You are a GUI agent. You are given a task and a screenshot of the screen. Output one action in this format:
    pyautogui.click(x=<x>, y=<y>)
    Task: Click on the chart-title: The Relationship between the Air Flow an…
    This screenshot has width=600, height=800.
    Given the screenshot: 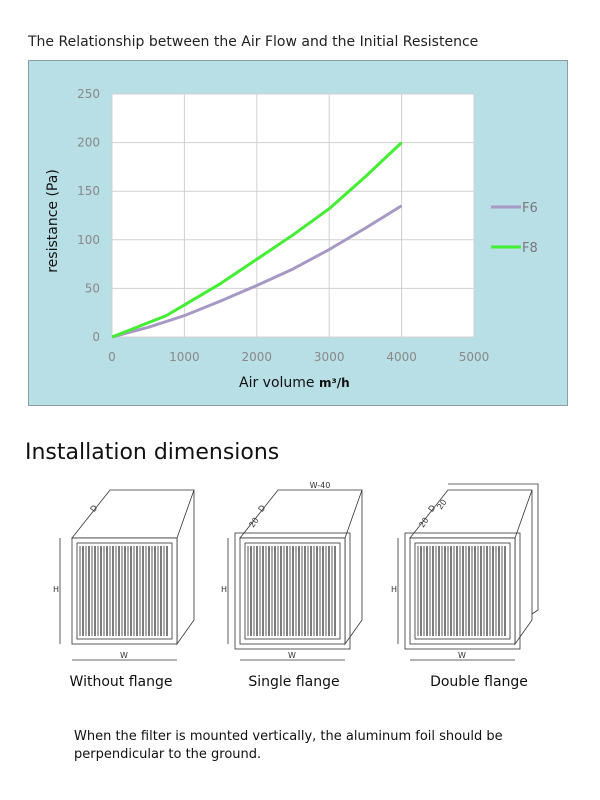 What is the action you would take?
    pyautogui.click(x=253, y=42)
    